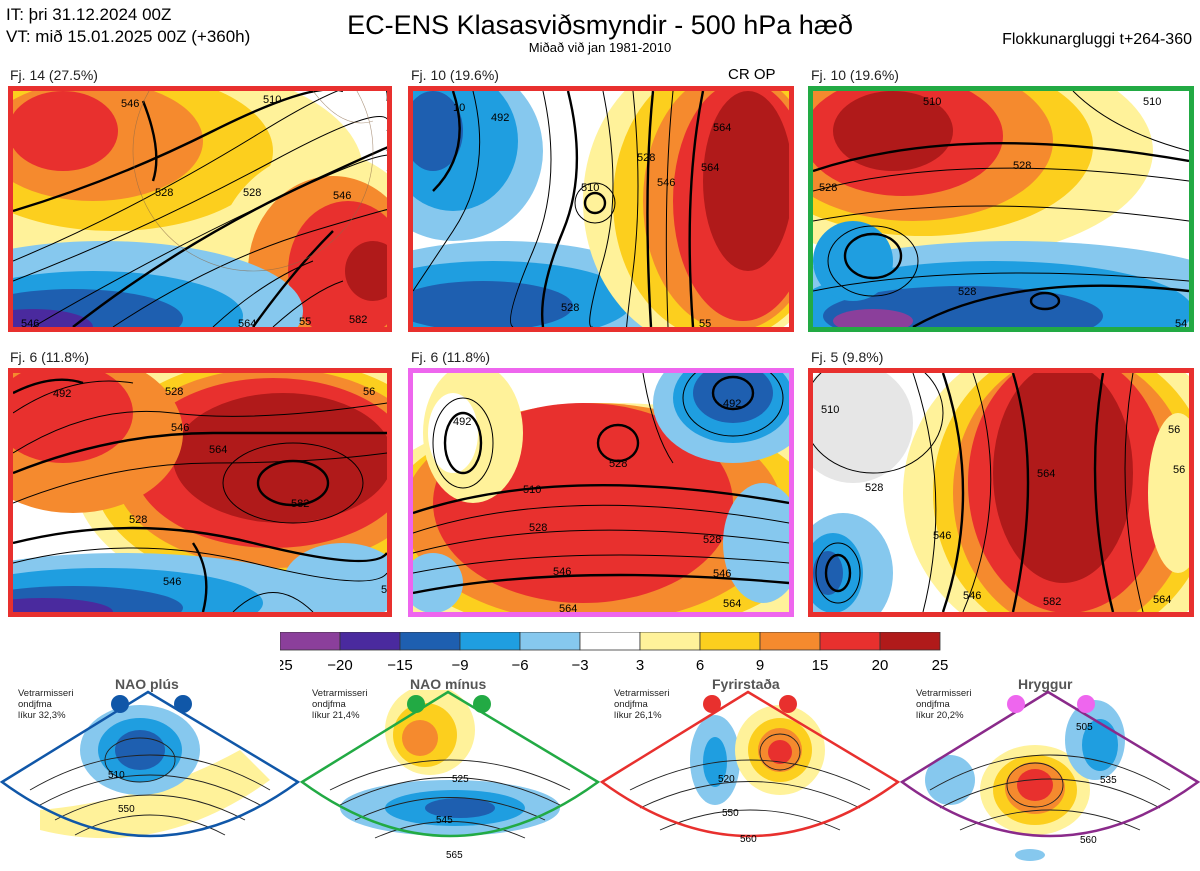 This screenshot has width=1200, height=871. I want to click on map-panel-5: 492 510 528 528 546 528 546 564 564 492, so click(601, 492).